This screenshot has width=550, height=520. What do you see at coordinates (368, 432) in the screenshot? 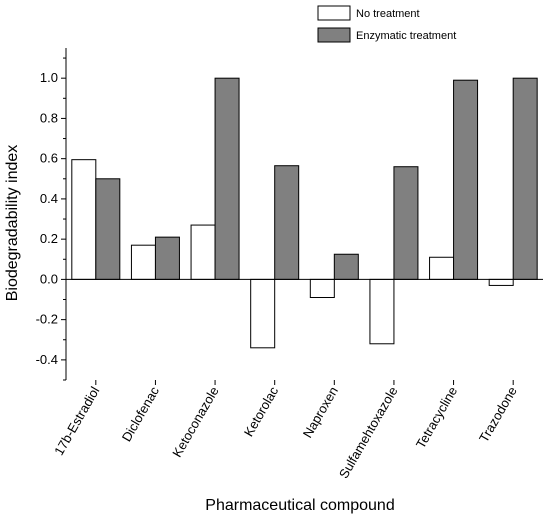
I see `x-tick-label: Sulfamehtoxazole` at bounding box center [368, 432].